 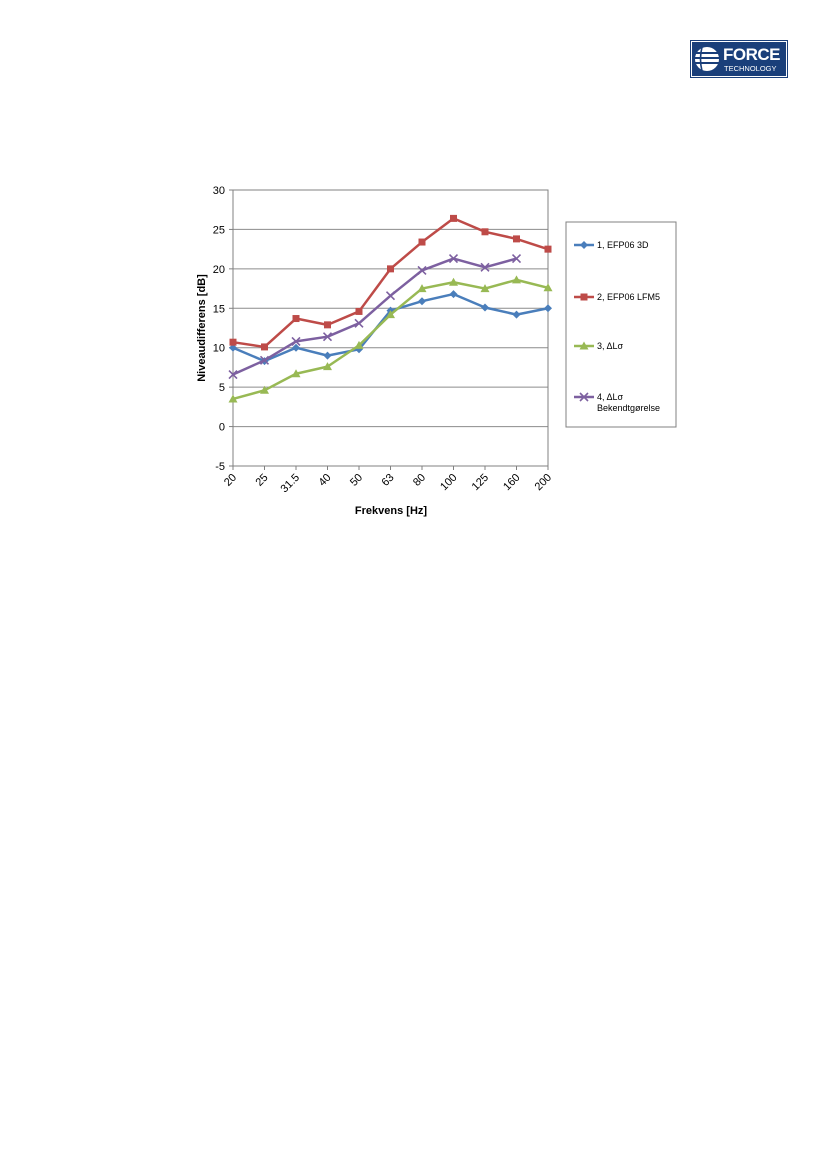 I want to click on series-group, so click(x=390, y=308).